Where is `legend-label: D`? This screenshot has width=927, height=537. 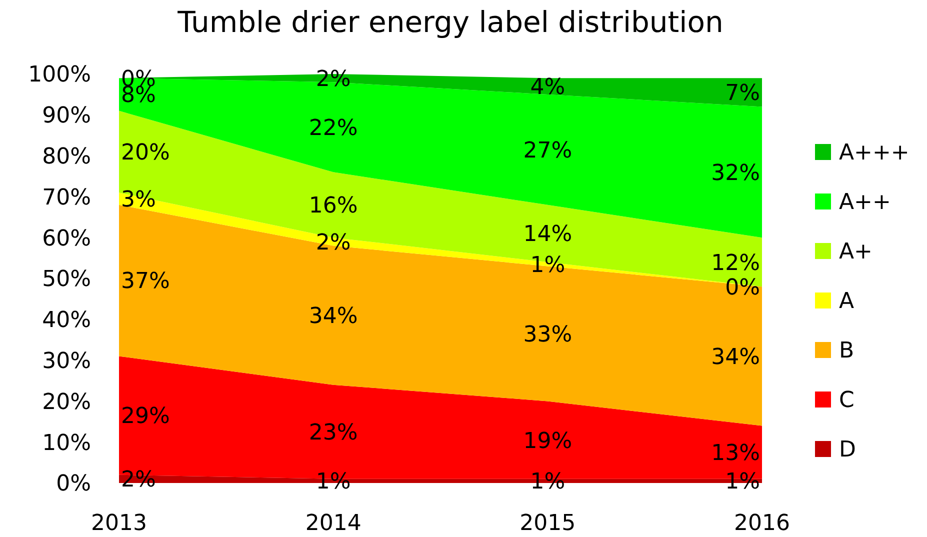
legend-label: D is located at coordinates (847, 450).